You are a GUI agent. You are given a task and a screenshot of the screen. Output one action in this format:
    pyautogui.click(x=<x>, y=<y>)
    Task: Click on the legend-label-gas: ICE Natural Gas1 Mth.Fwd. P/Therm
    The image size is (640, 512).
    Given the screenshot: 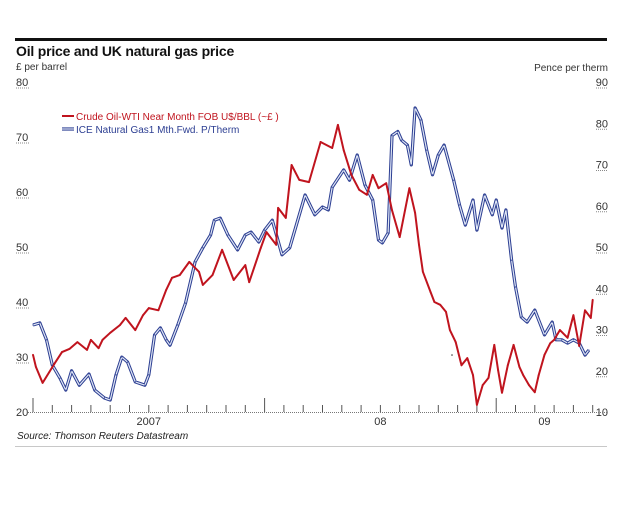 What is the action you would take?
    pyautogui.click(x=157, y=130)
    